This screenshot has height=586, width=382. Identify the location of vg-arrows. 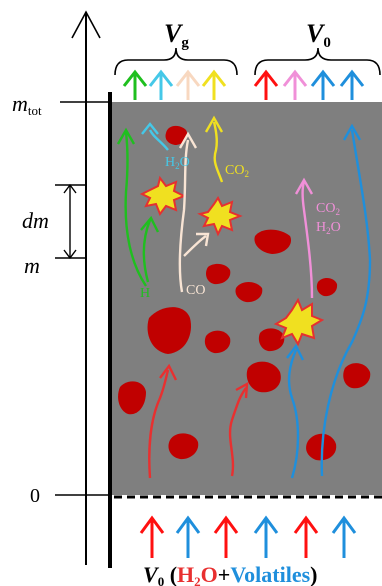
(174, 84).